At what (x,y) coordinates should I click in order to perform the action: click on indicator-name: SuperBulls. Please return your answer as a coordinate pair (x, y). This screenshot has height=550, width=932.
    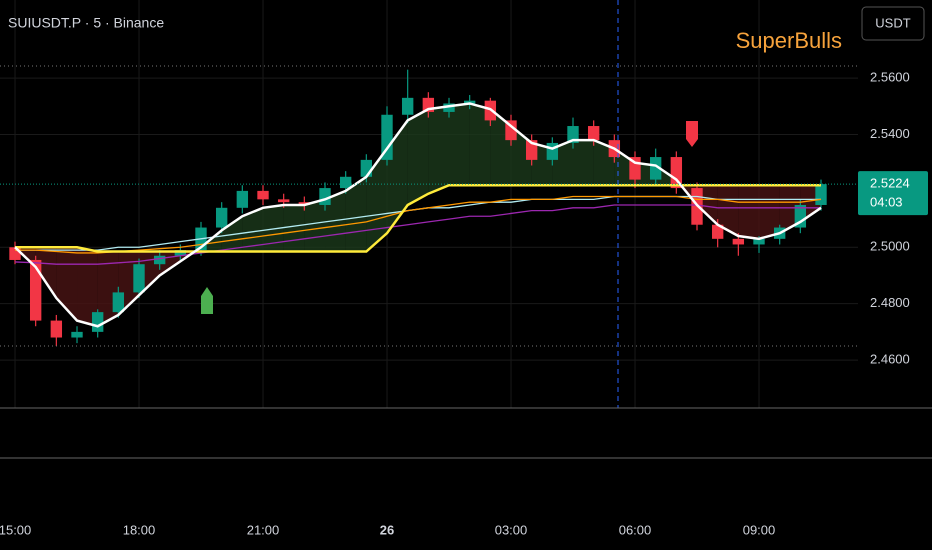
    Looking at the image, I should click on (789, 40).